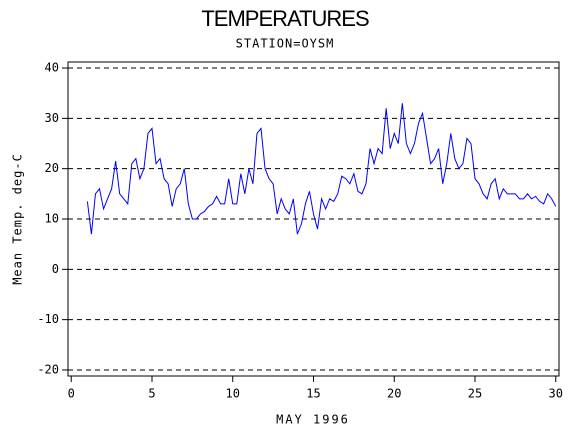 The height and width of the screenshot is (430, 570). Describe the element at coordinates (52, 68) in the screenshot. I see `y-tick-label: 40` at that location.